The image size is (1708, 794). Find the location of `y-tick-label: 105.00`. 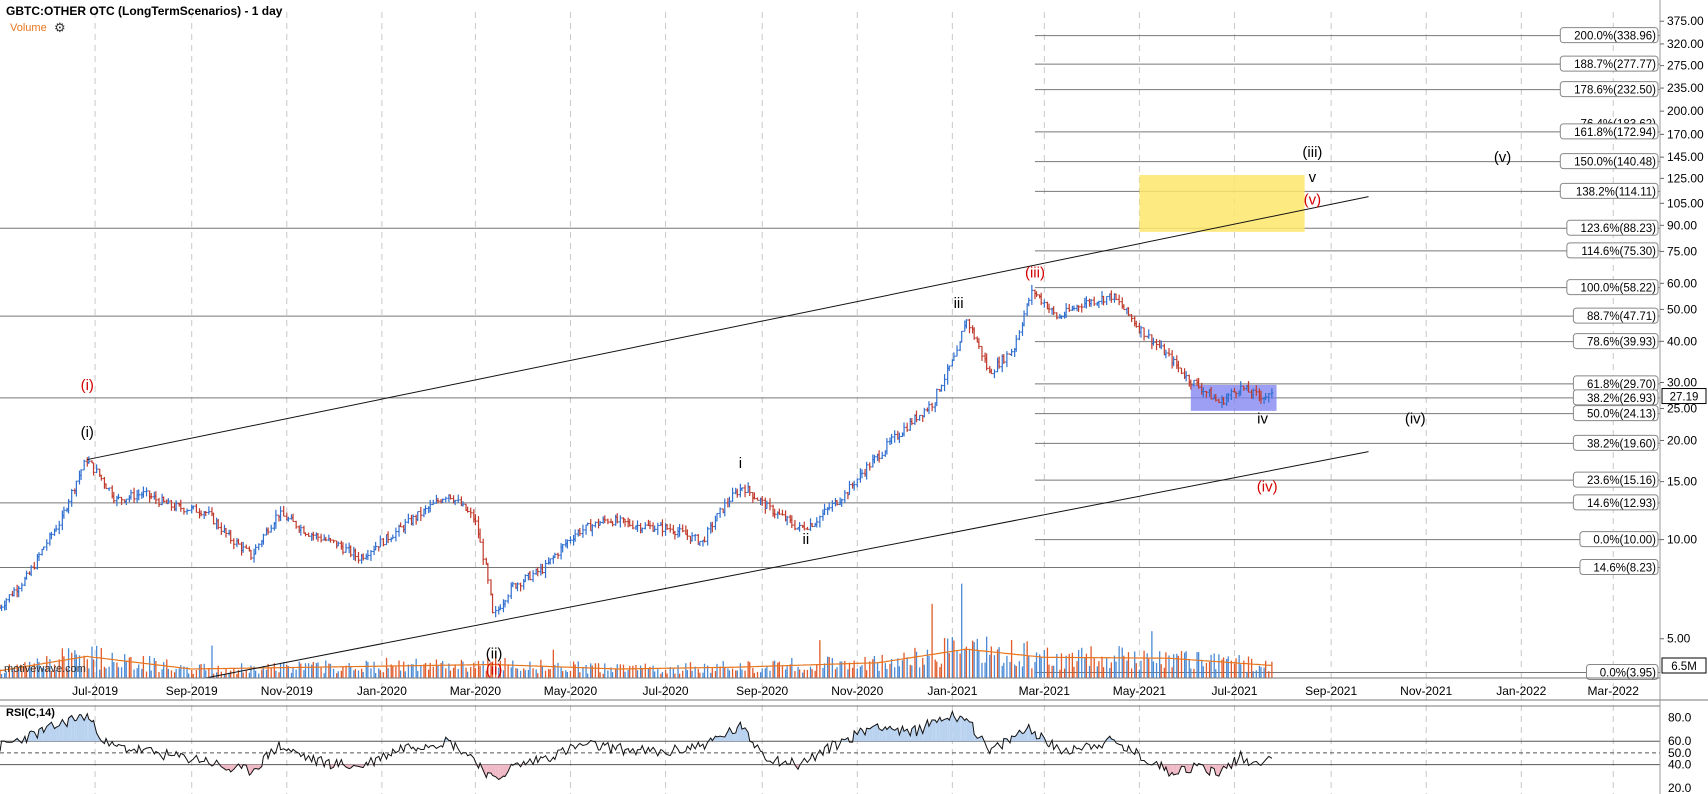

y-tick-label: 105.00 is located at coordinates (1685, 203).